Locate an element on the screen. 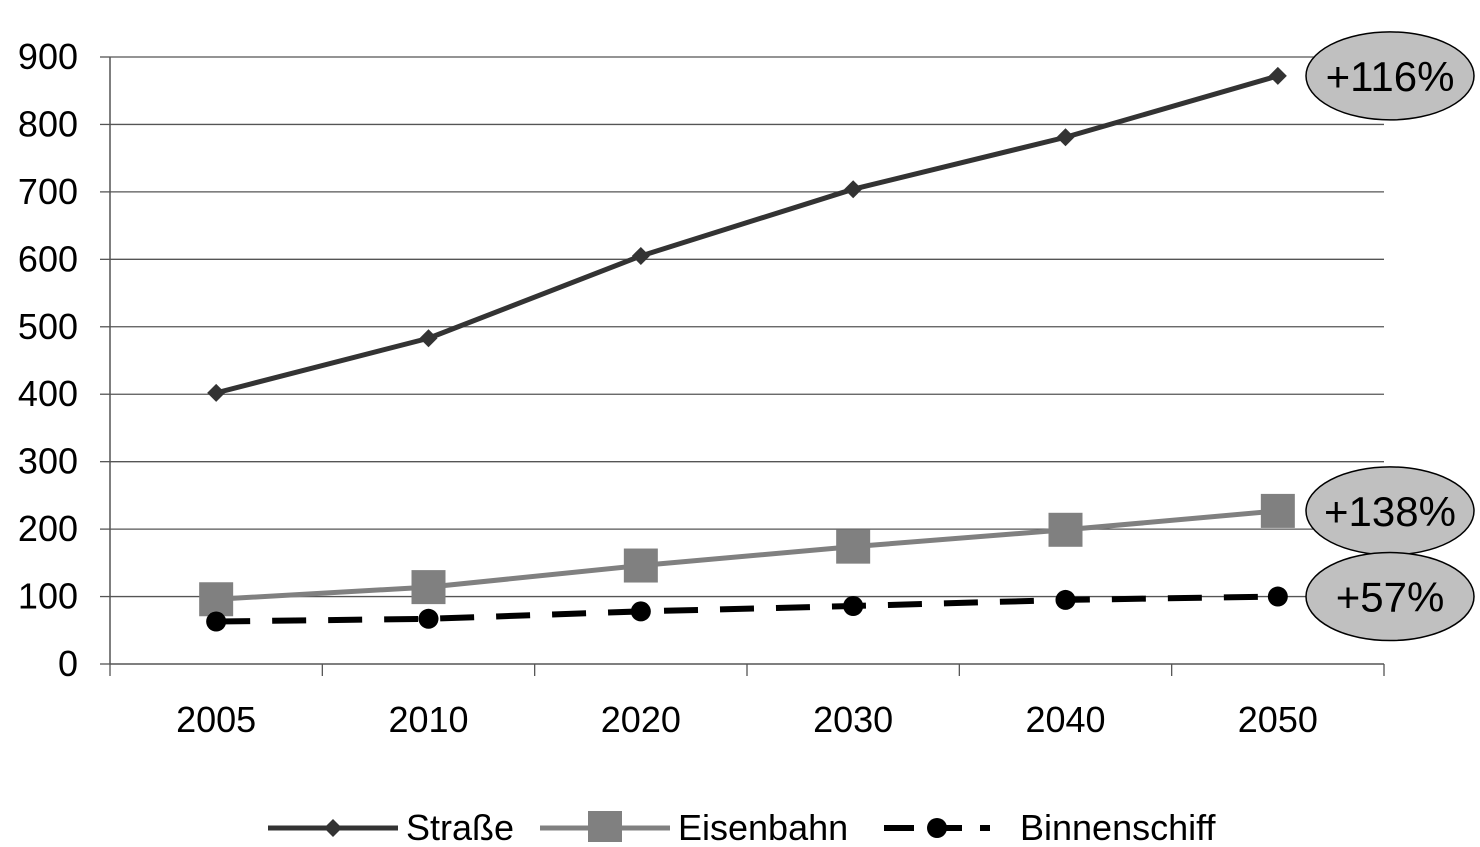 This screenshot has width=1480, height=847. x-tick-label: 2030 is located at coordinates (853, 719).